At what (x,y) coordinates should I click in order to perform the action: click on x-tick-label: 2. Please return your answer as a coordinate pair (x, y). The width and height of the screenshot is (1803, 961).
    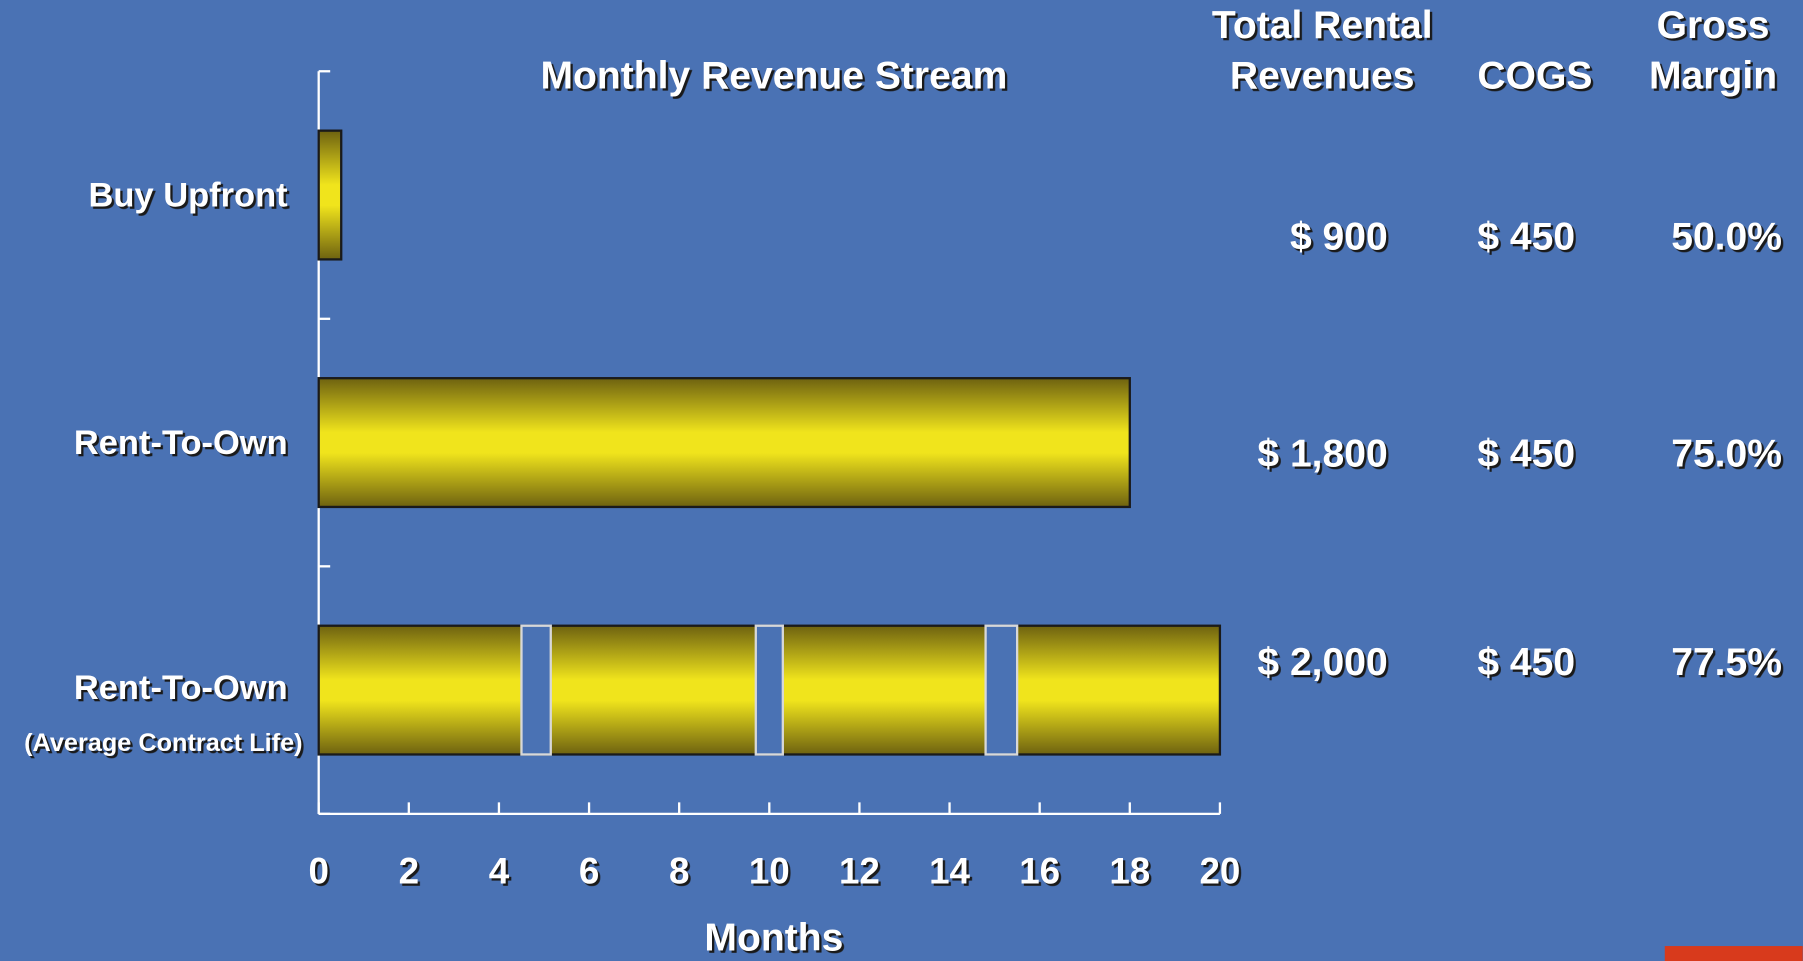
    Looking at the image, I should click on (409, 870).